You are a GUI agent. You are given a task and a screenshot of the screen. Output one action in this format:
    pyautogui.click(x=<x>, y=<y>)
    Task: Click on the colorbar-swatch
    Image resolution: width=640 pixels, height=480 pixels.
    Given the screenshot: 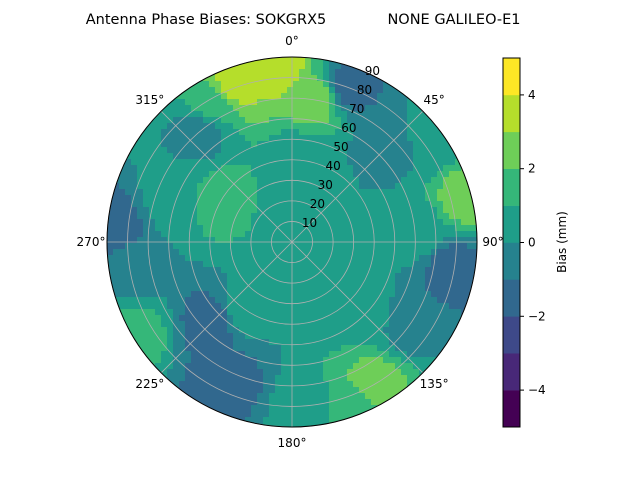 What is the action you would take?
    pyautogui.click(x=511, y=113)
    